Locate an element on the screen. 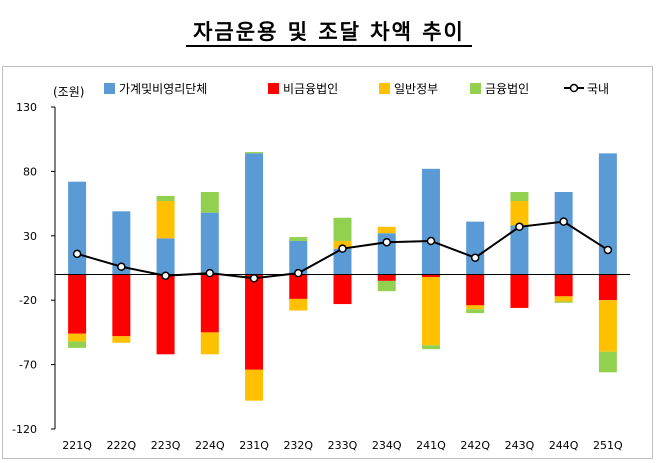  x-tick-label: 251Q is located at coordinates (608, 445).